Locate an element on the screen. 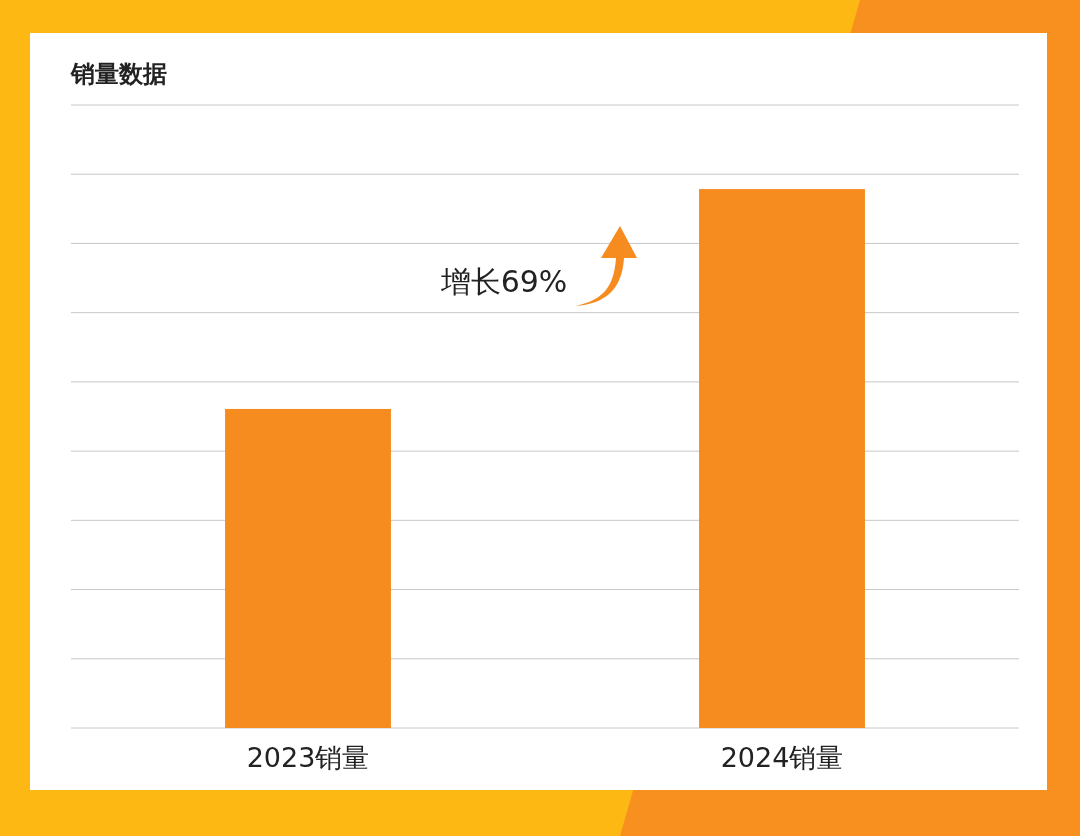 This screenshot has width=1080, height=836. chart-title: 销量数据 is located at coordinates (118, 74).